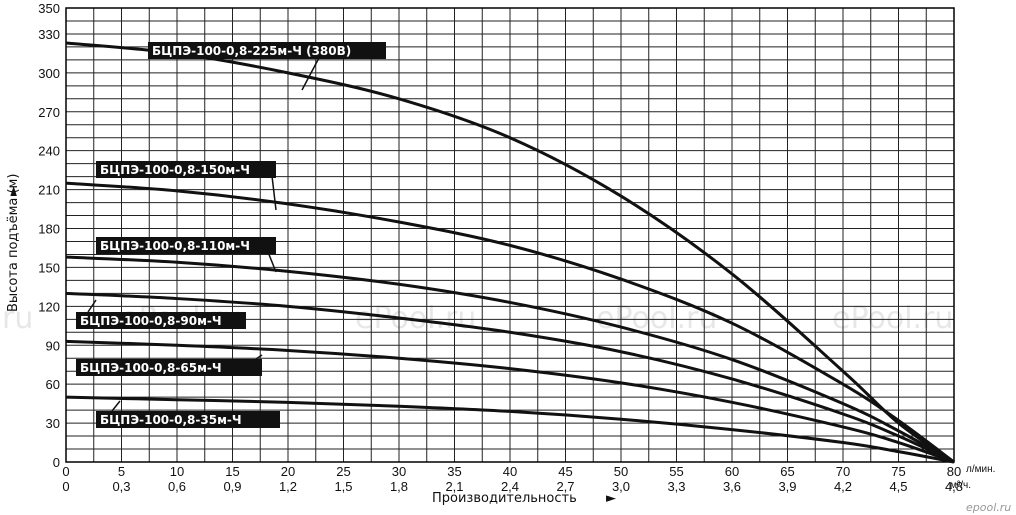  I want to click on series-label: БЦПЭ-100-0,8-110м-Ч, so click(175, 246).